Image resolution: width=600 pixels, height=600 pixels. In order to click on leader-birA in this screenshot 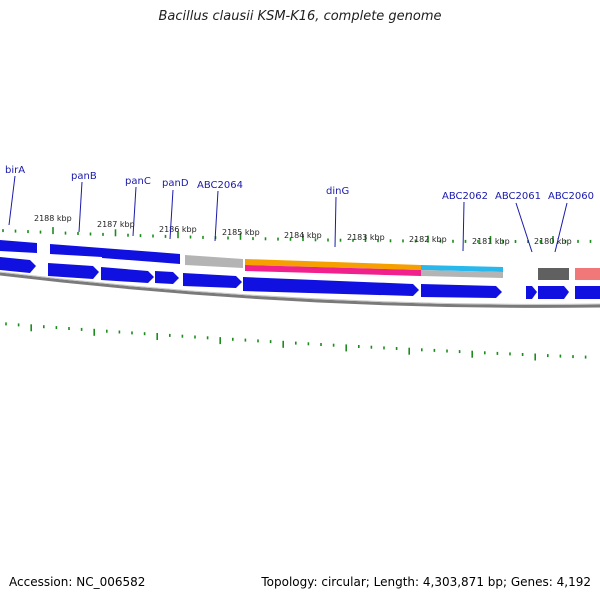, I will do `click(12, 200)`.